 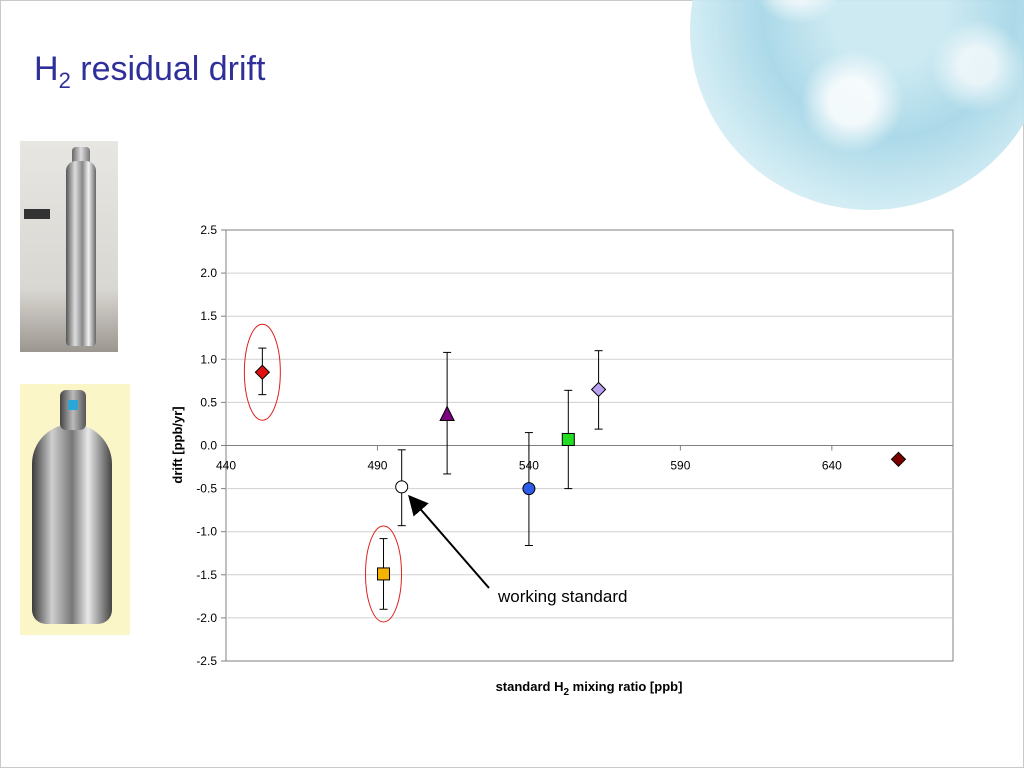 I want to click on cylinder-cap, so click(x=81, y=156).